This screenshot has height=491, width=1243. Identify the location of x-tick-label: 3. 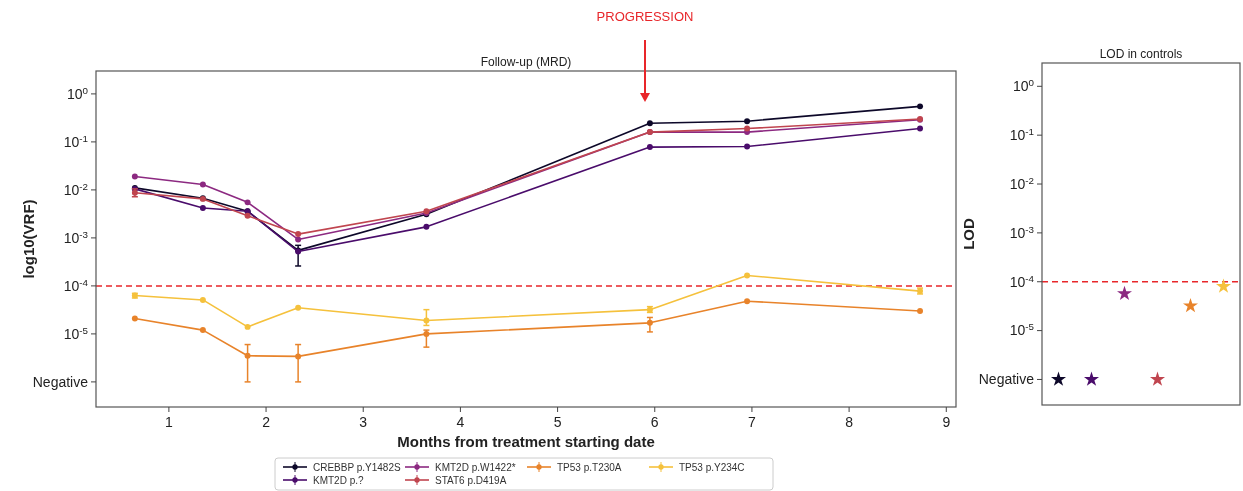
(363, 422).